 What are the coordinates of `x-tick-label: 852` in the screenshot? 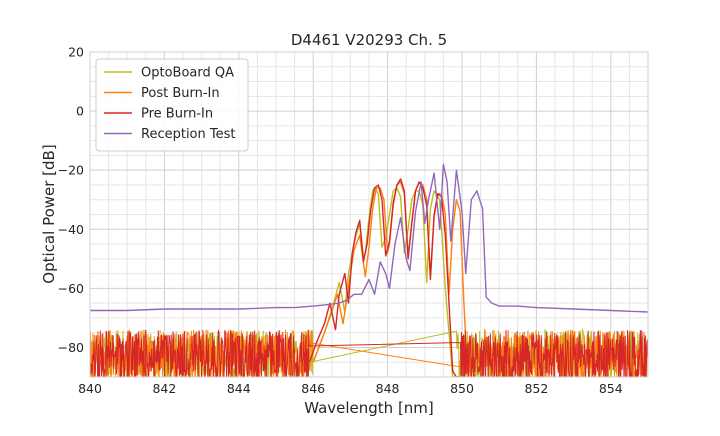 It's located at (536, 388).